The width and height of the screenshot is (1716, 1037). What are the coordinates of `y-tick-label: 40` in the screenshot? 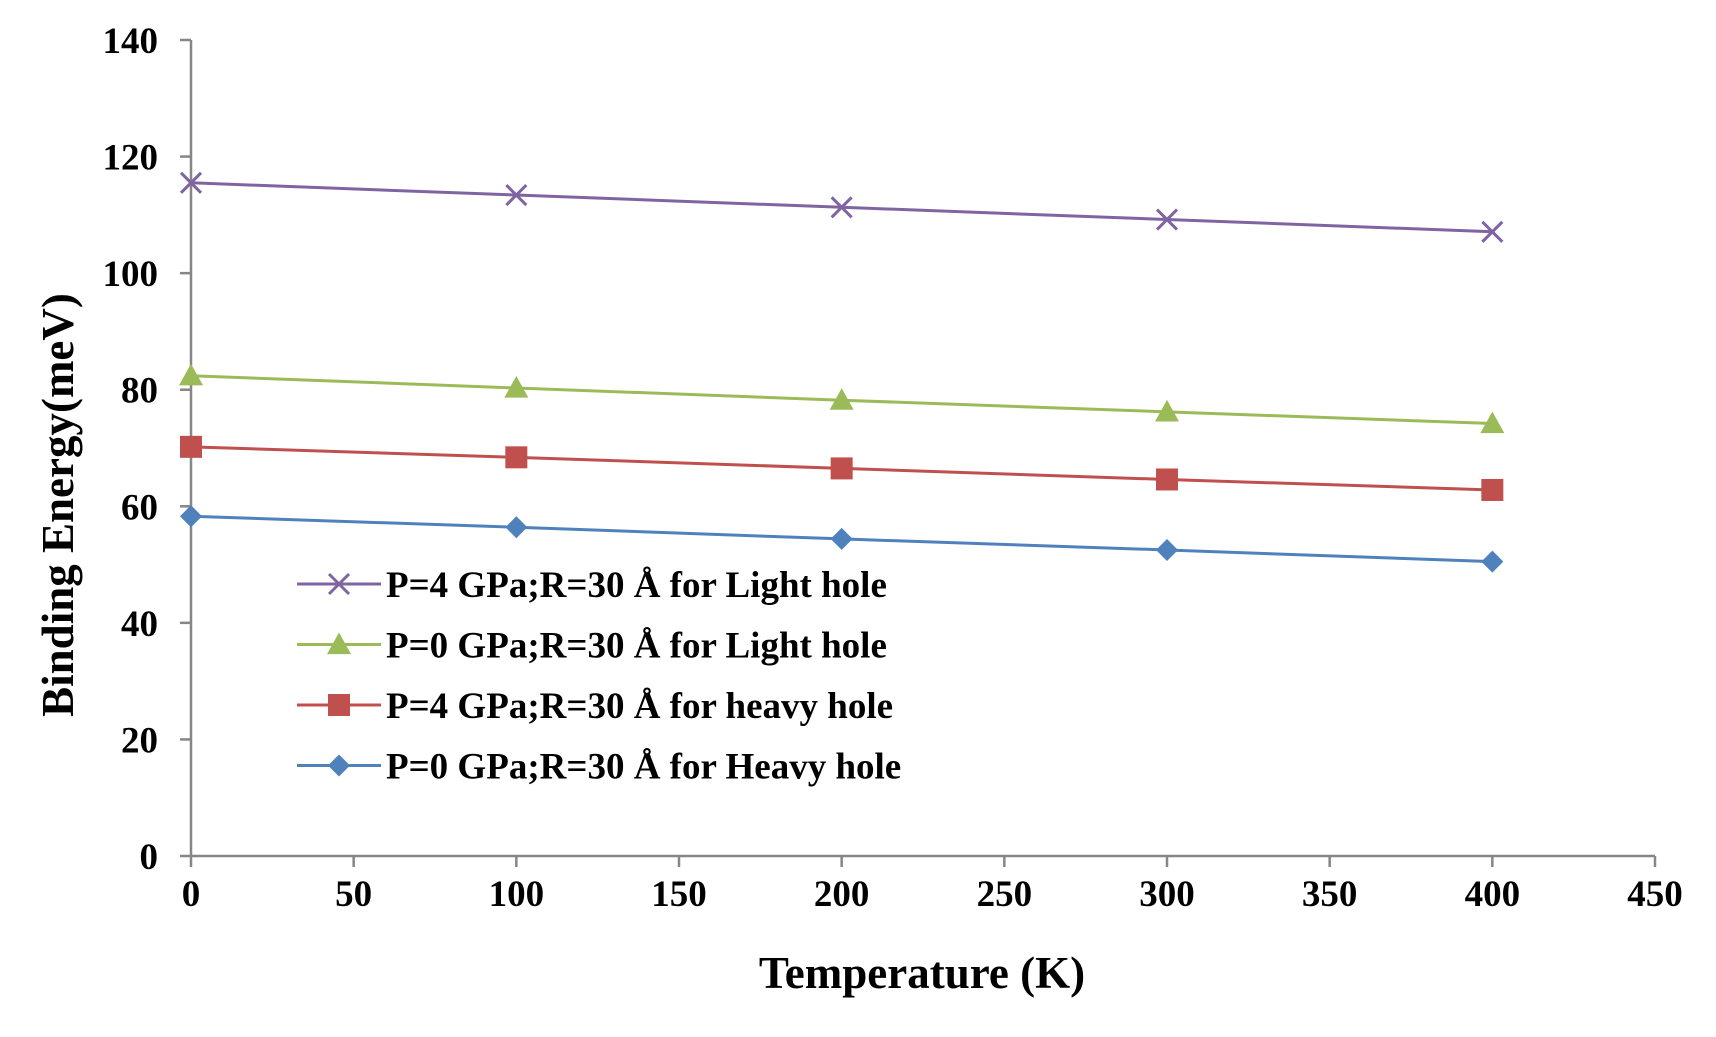 It's located at (139, 624).